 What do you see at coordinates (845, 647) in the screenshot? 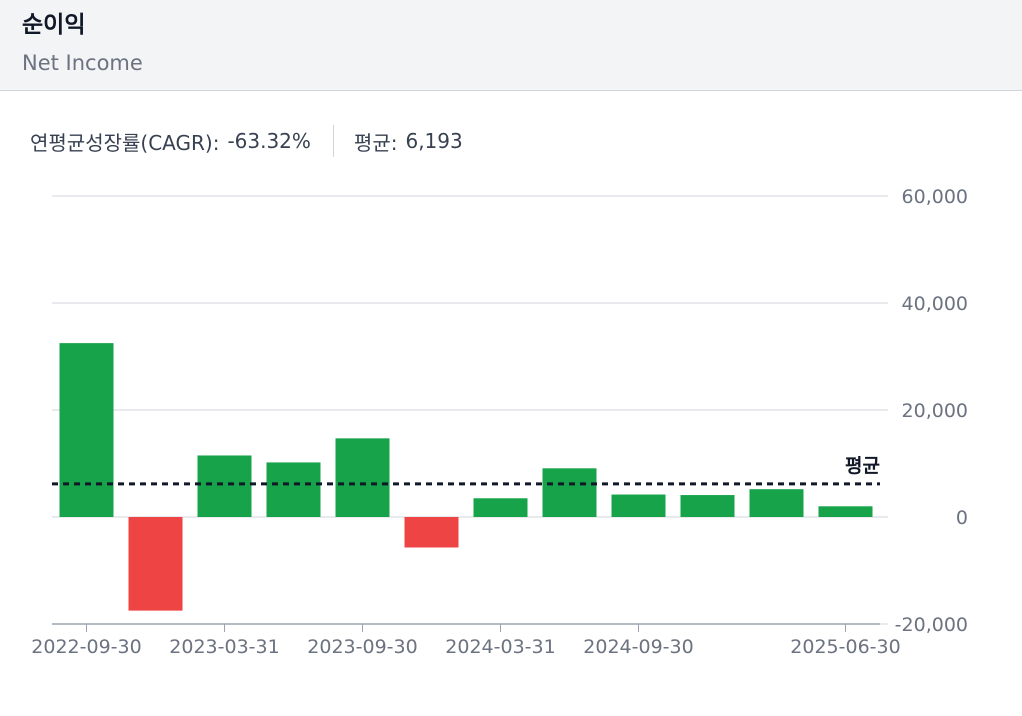
I see `x-tick-label: 2025-06-30` at bounding box center [845, 647].